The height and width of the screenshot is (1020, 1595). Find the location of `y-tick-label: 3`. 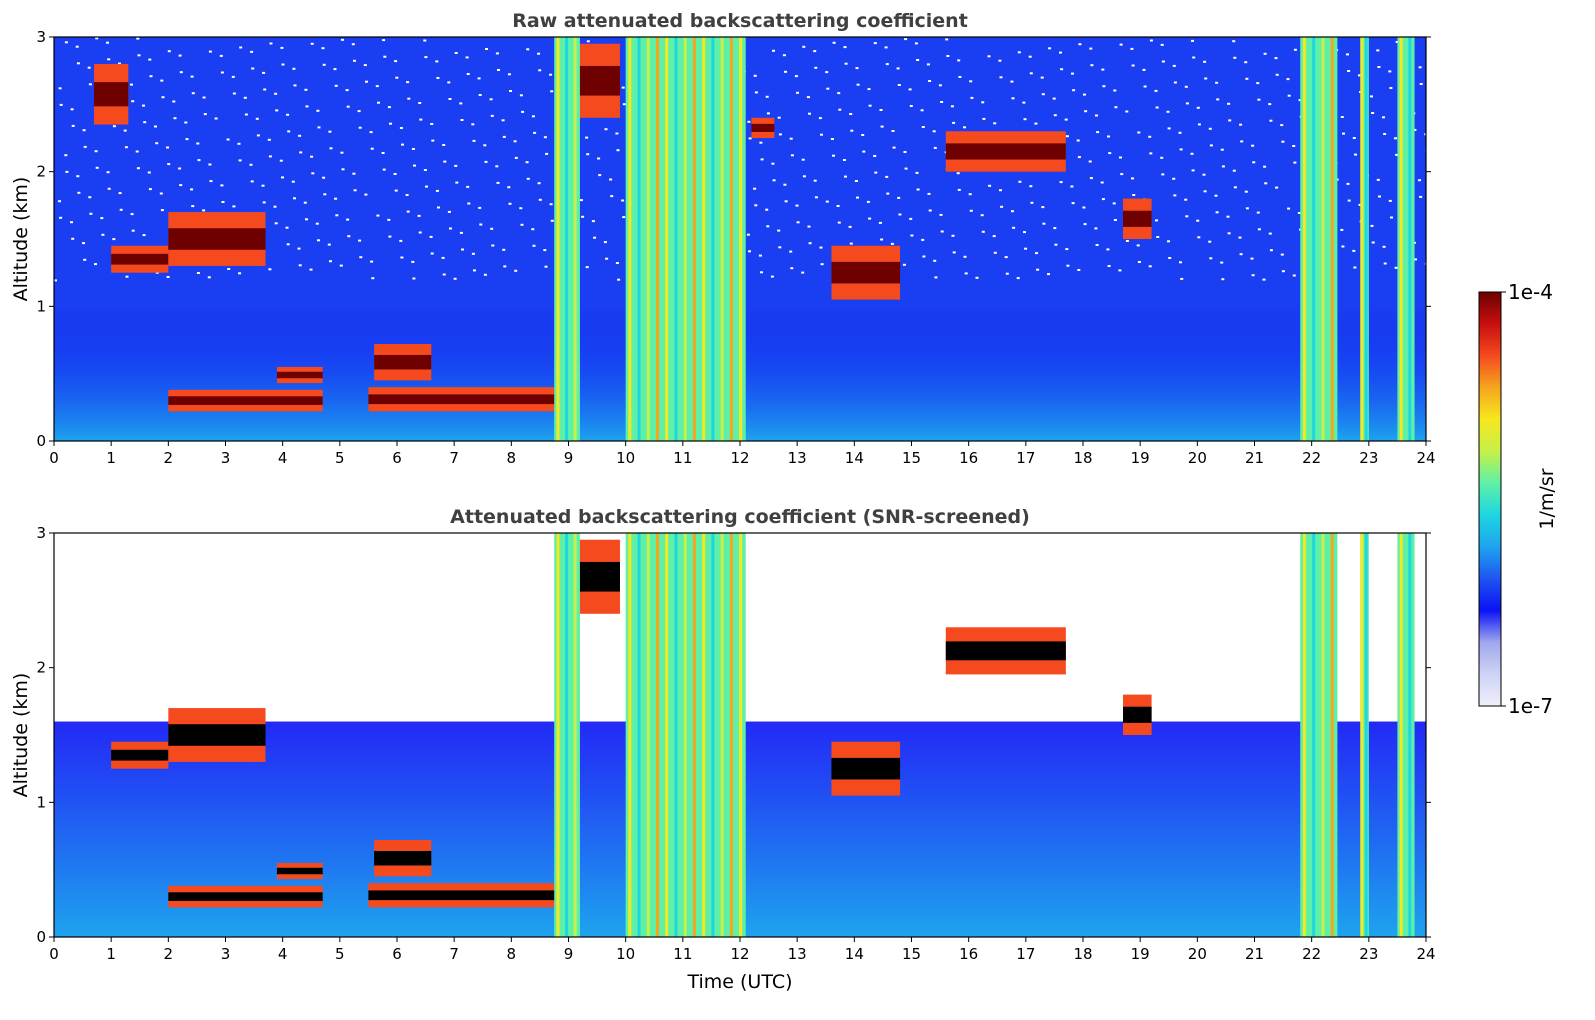

y-tick-label: 3 is located at coordinates (41, 37).